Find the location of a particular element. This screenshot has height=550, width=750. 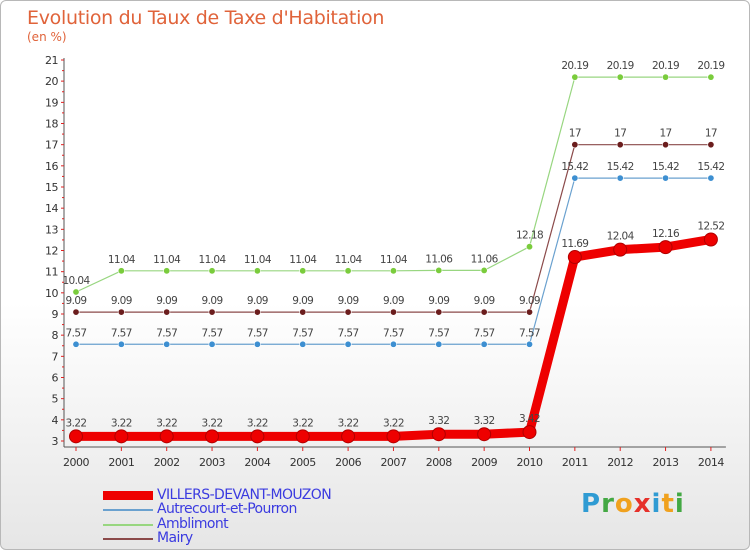

data-label: 11.69 is located at coordinates (574, 244).